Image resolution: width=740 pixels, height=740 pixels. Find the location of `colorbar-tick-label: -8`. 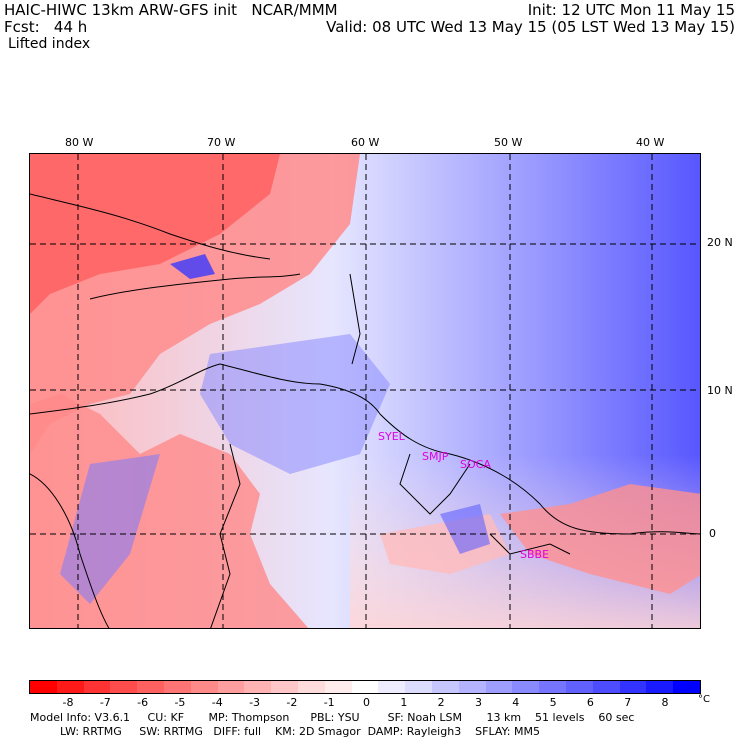

colorbar-tick-label: -8 is located at coordinates (68, 702).